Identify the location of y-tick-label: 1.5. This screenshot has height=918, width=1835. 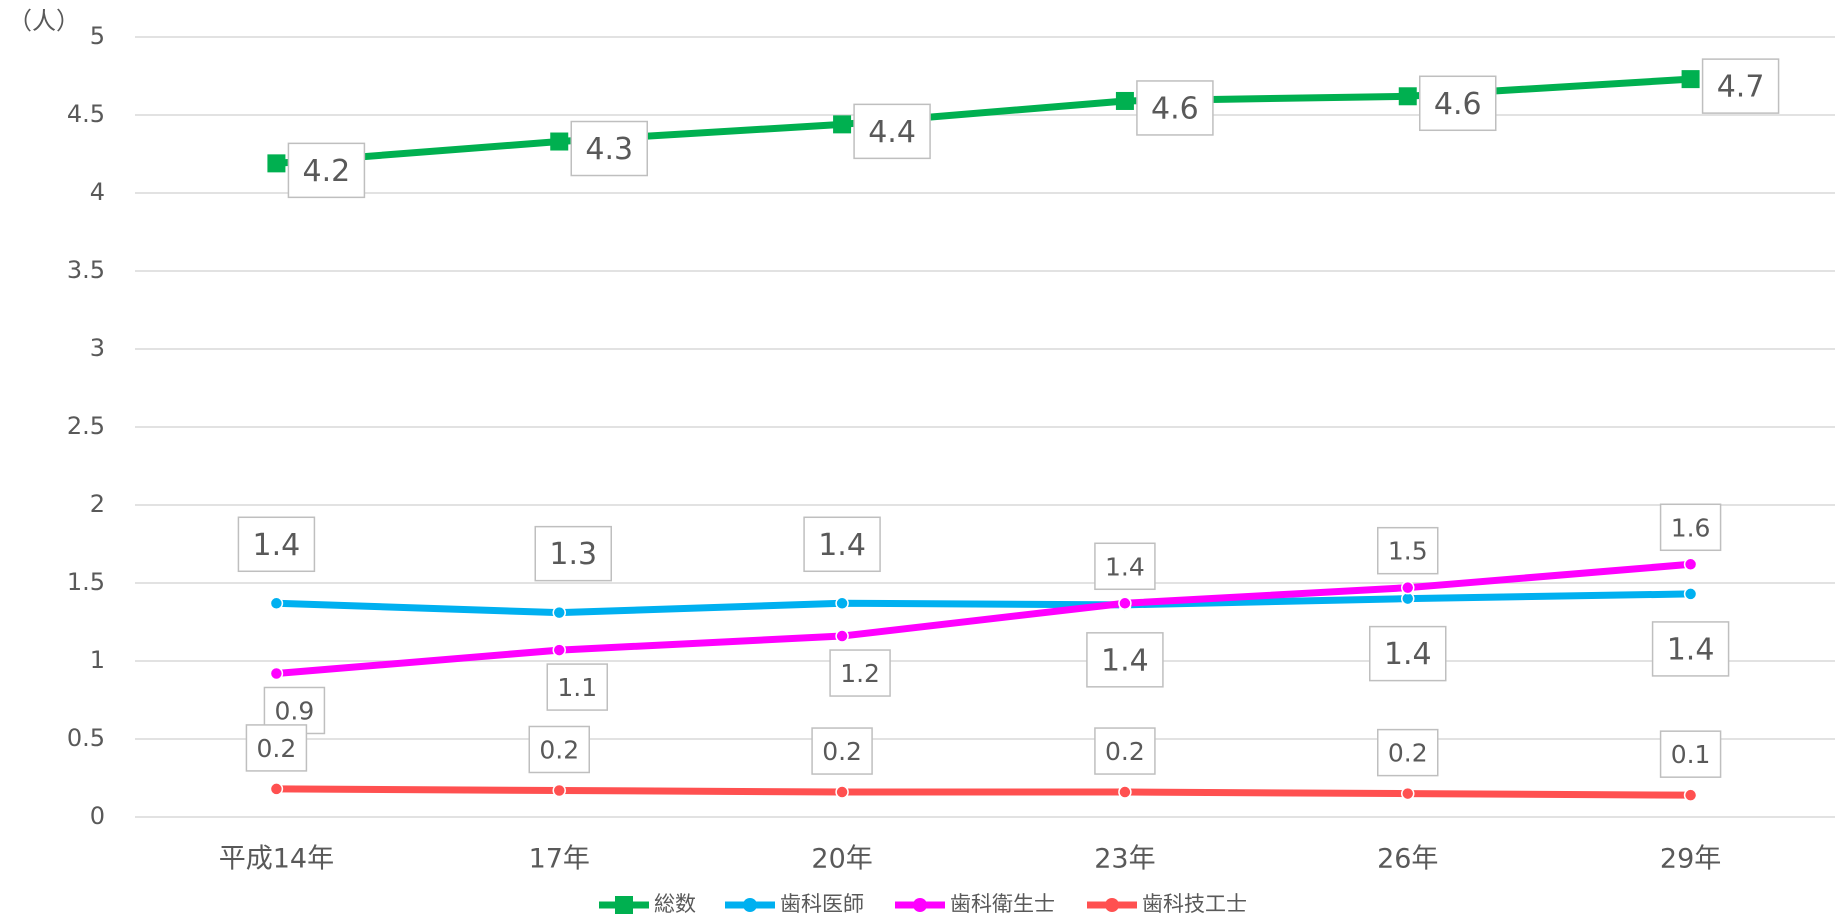
(86, 582).